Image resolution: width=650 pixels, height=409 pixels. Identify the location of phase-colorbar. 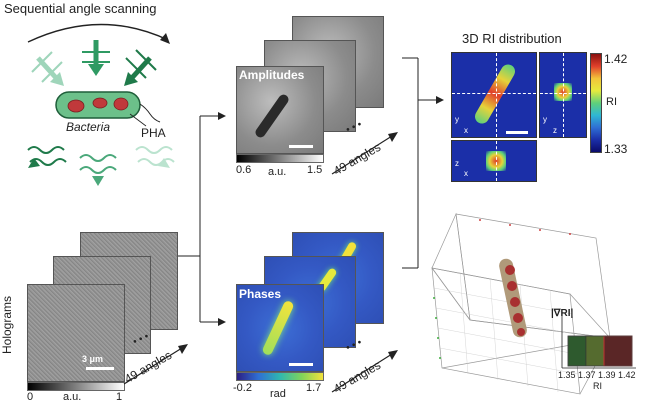
(280, 376).